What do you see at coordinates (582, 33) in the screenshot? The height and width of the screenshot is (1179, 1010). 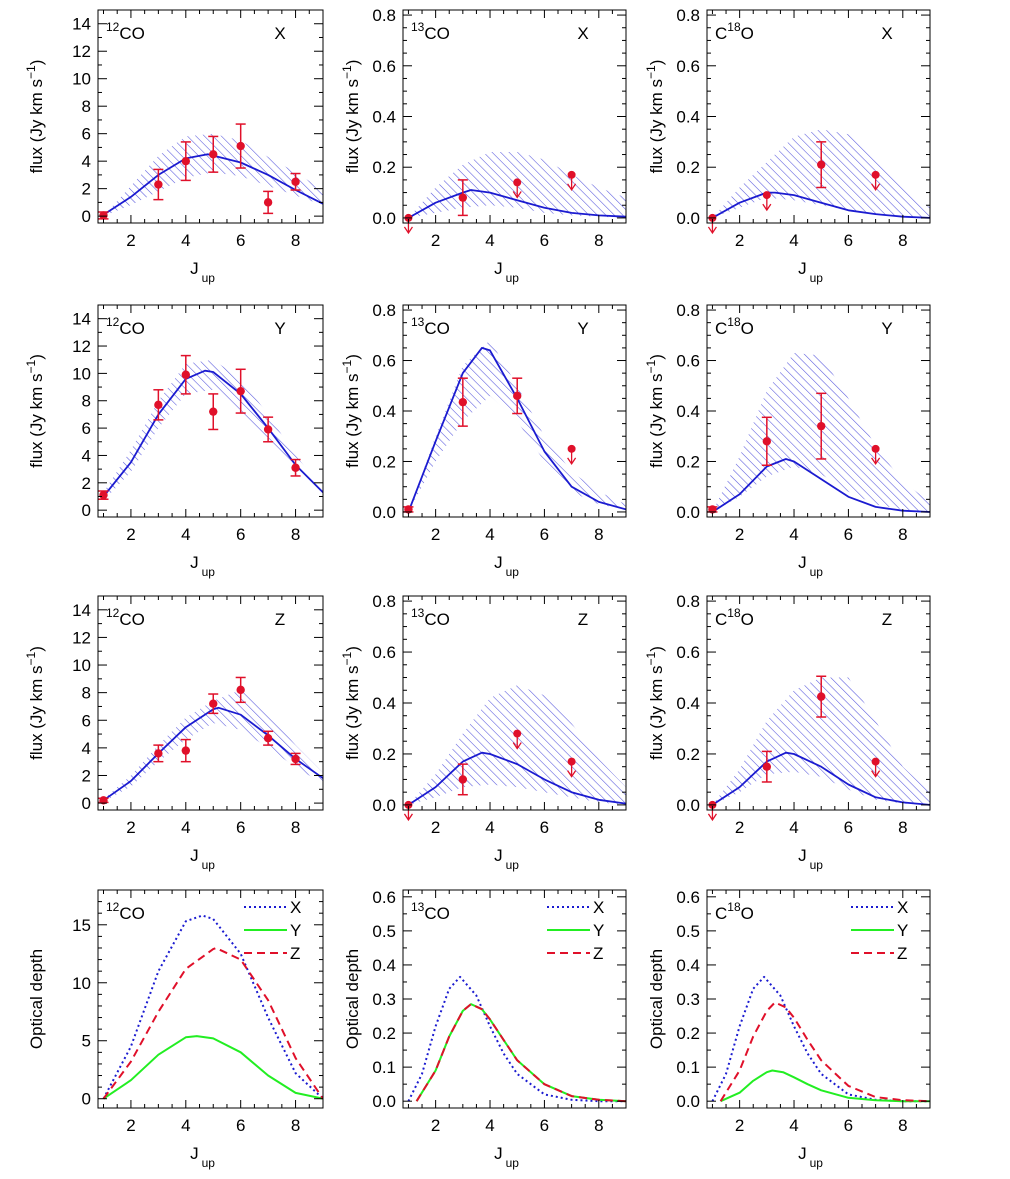 I see `position-label: X` at bounding box center [582, 33].